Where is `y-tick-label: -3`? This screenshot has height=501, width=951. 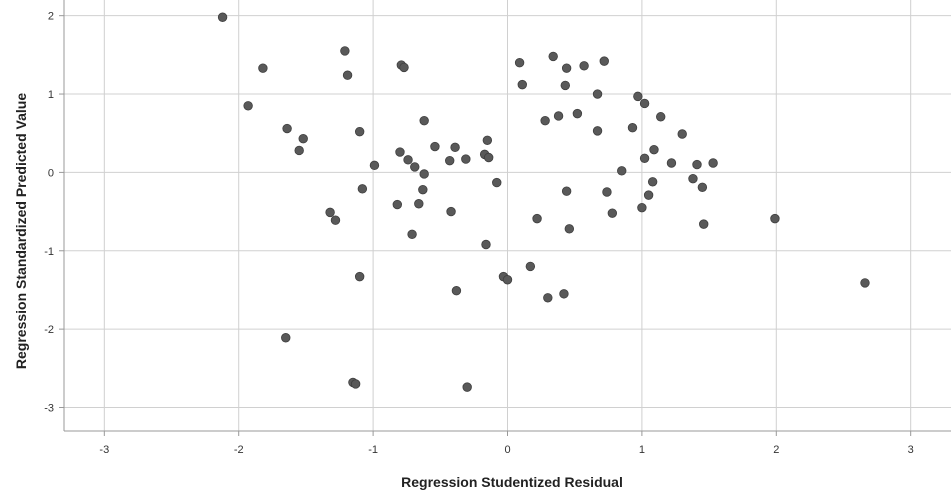 y-tick-label: -3 is located at coordinates (49, 408).